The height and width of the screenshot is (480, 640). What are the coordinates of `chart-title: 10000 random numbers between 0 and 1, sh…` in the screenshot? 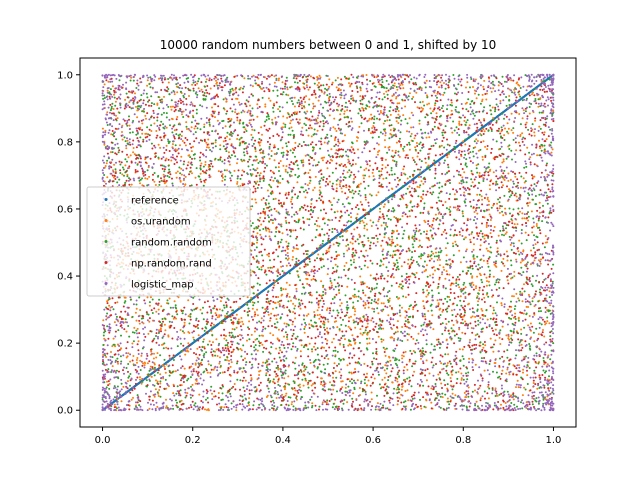 It's located at (328, 45).